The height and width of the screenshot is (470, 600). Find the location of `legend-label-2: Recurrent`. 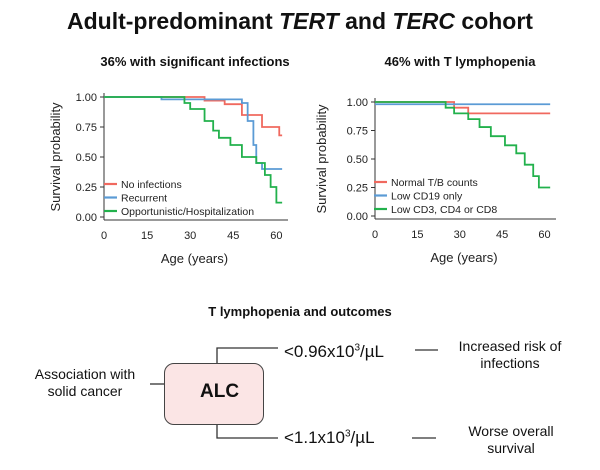

legend-label-2: Recurrent is located at coordinates (144, 199).